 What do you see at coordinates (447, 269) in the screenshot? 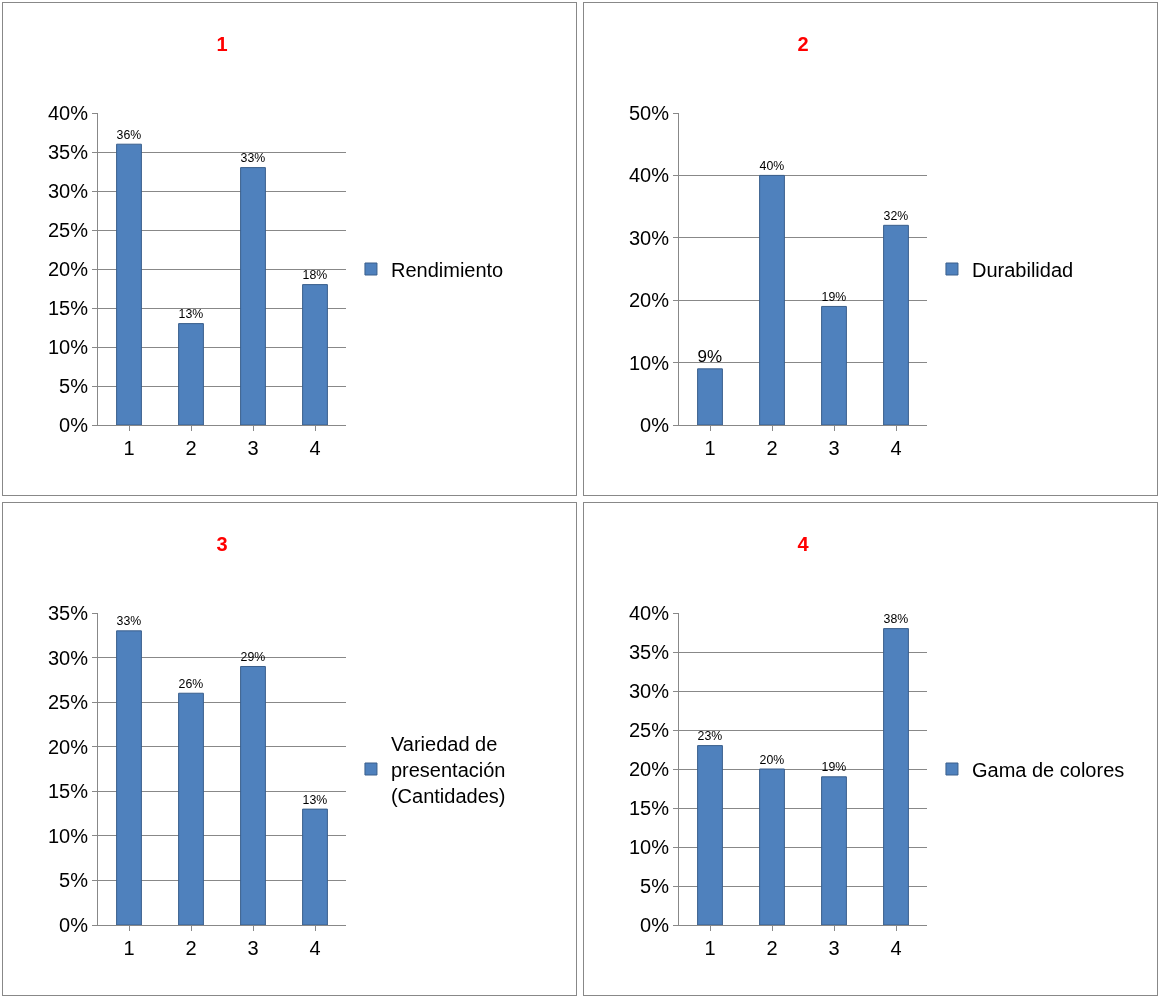
I see `legend-label: Rendimiento` at bounding box center [447, 269].